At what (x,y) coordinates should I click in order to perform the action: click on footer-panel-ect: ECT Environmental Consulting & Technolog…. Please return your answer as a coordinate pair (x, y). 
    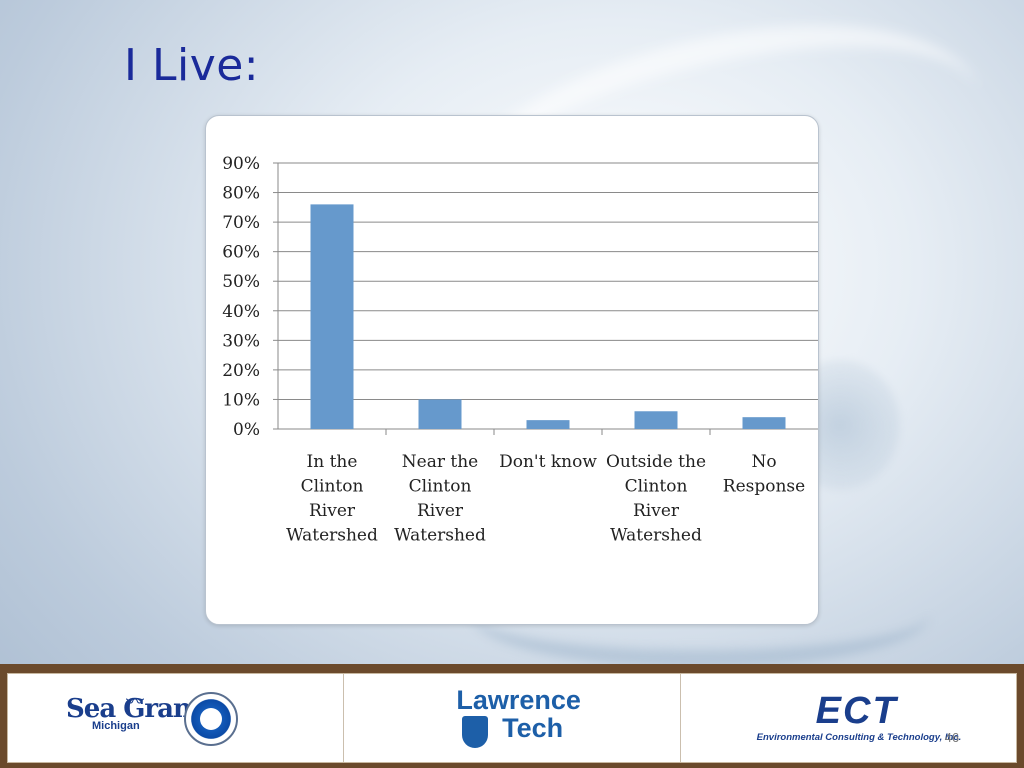
    Looking at the image, I should click on (848, 718).